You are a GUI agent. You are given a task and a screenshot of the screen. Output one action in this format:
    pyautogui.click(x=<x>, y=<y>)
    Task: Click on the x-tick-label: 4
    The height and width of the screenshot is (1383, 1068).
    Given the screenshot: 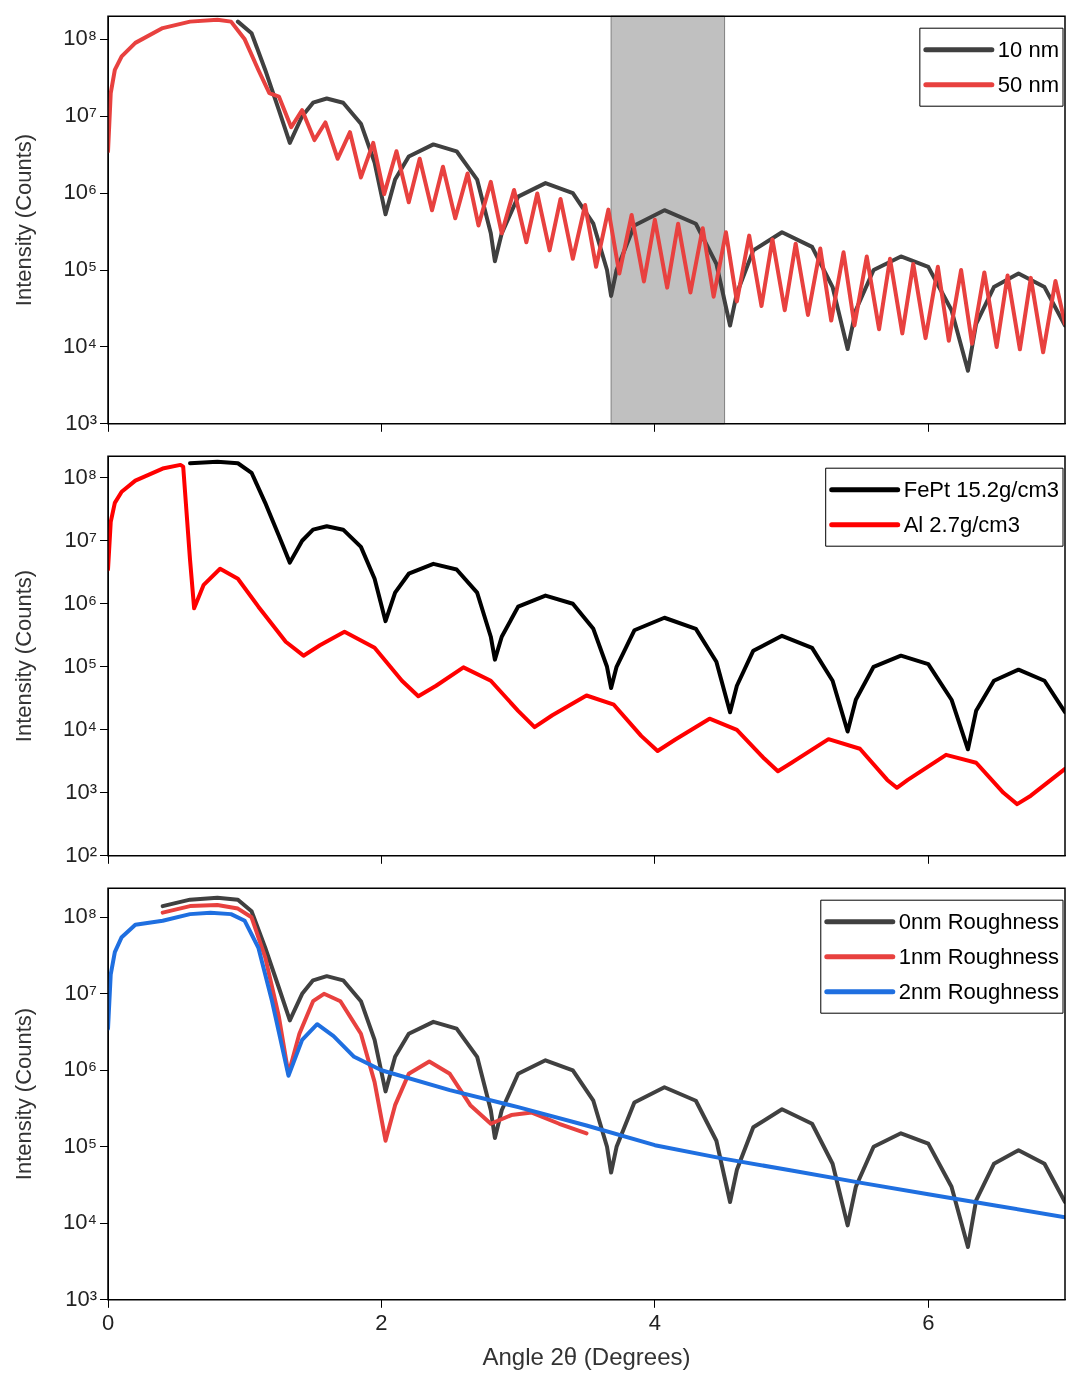 What is the action you would take?
    pyautogui.click(x=654, y=1323)
    